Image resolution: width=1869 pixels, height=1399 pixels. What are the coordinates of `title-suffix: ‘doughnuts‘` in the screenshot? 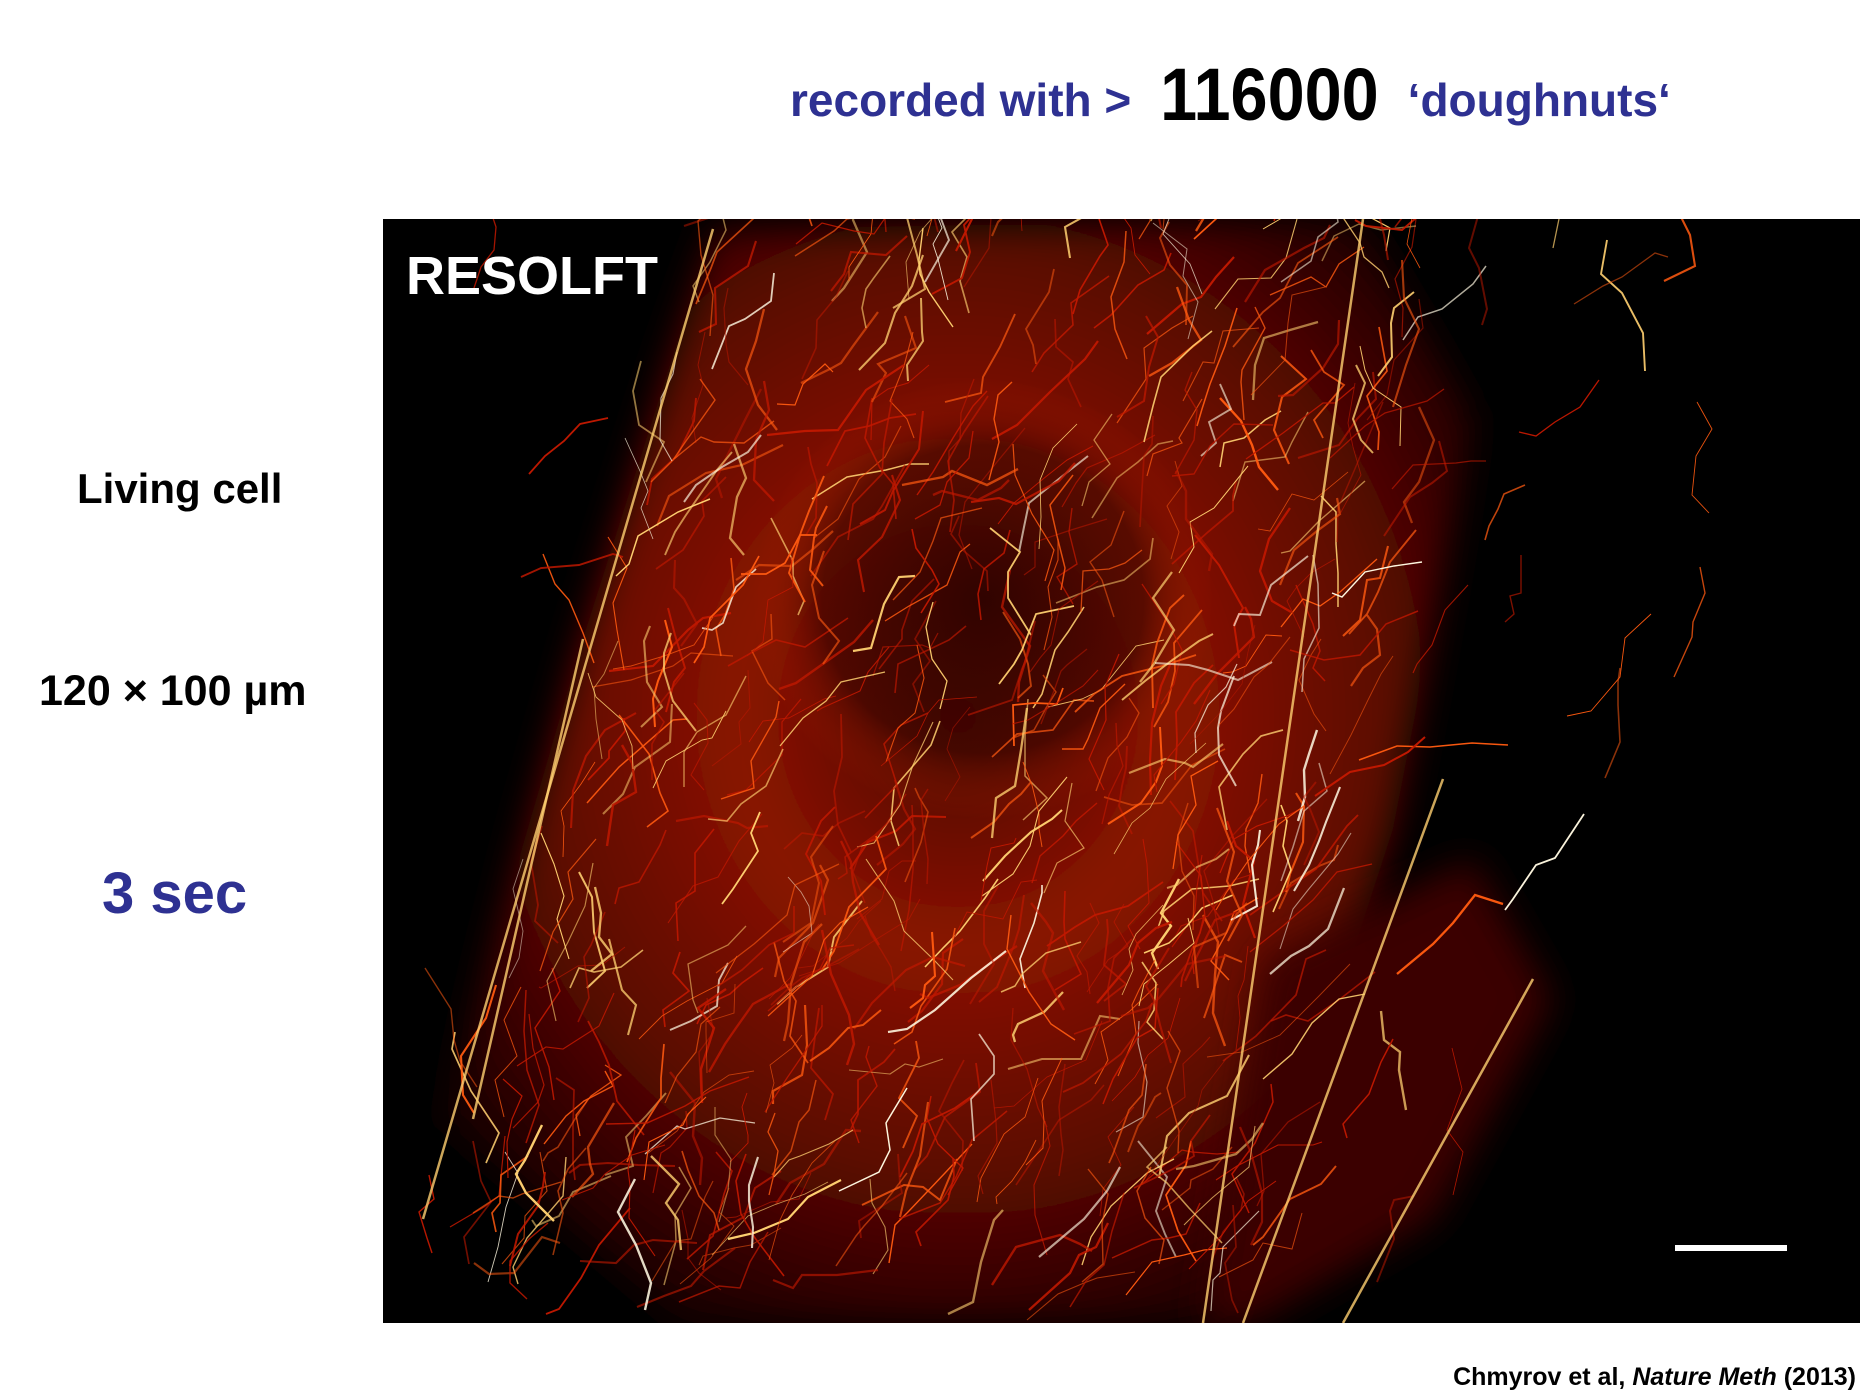 It's located at (1539, 100).